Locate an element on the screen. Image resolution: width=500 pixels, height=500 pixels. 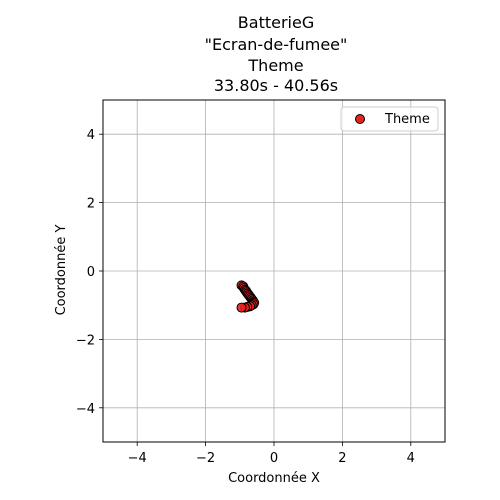
title-line-3: Theme is located at coordinates (275, 65).